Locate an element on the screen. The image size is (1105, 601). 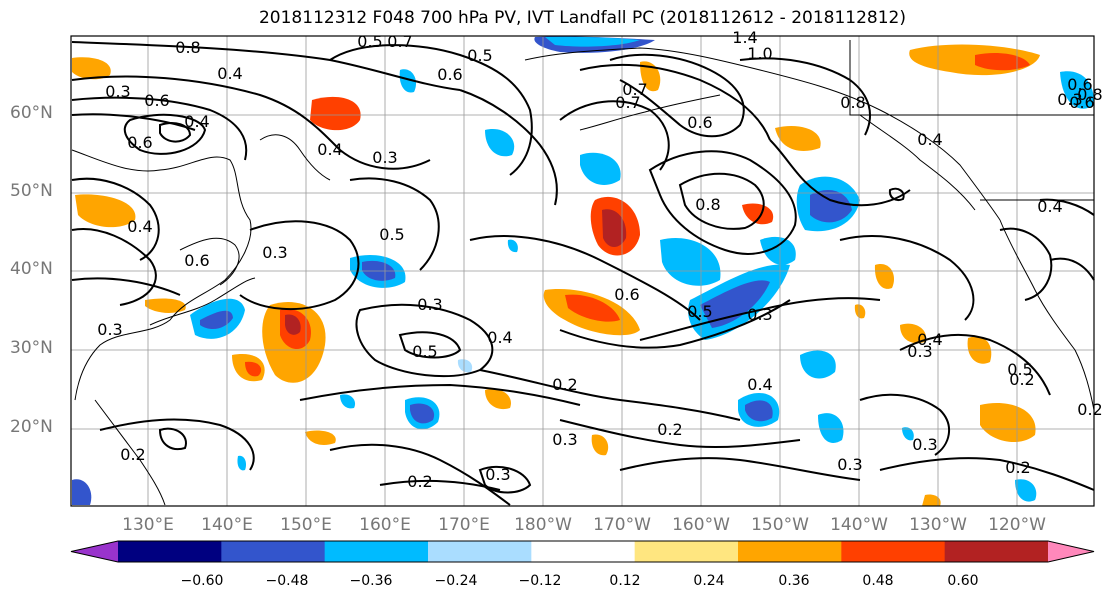
lon-label: 170°W is located at coordinates (622, 525).